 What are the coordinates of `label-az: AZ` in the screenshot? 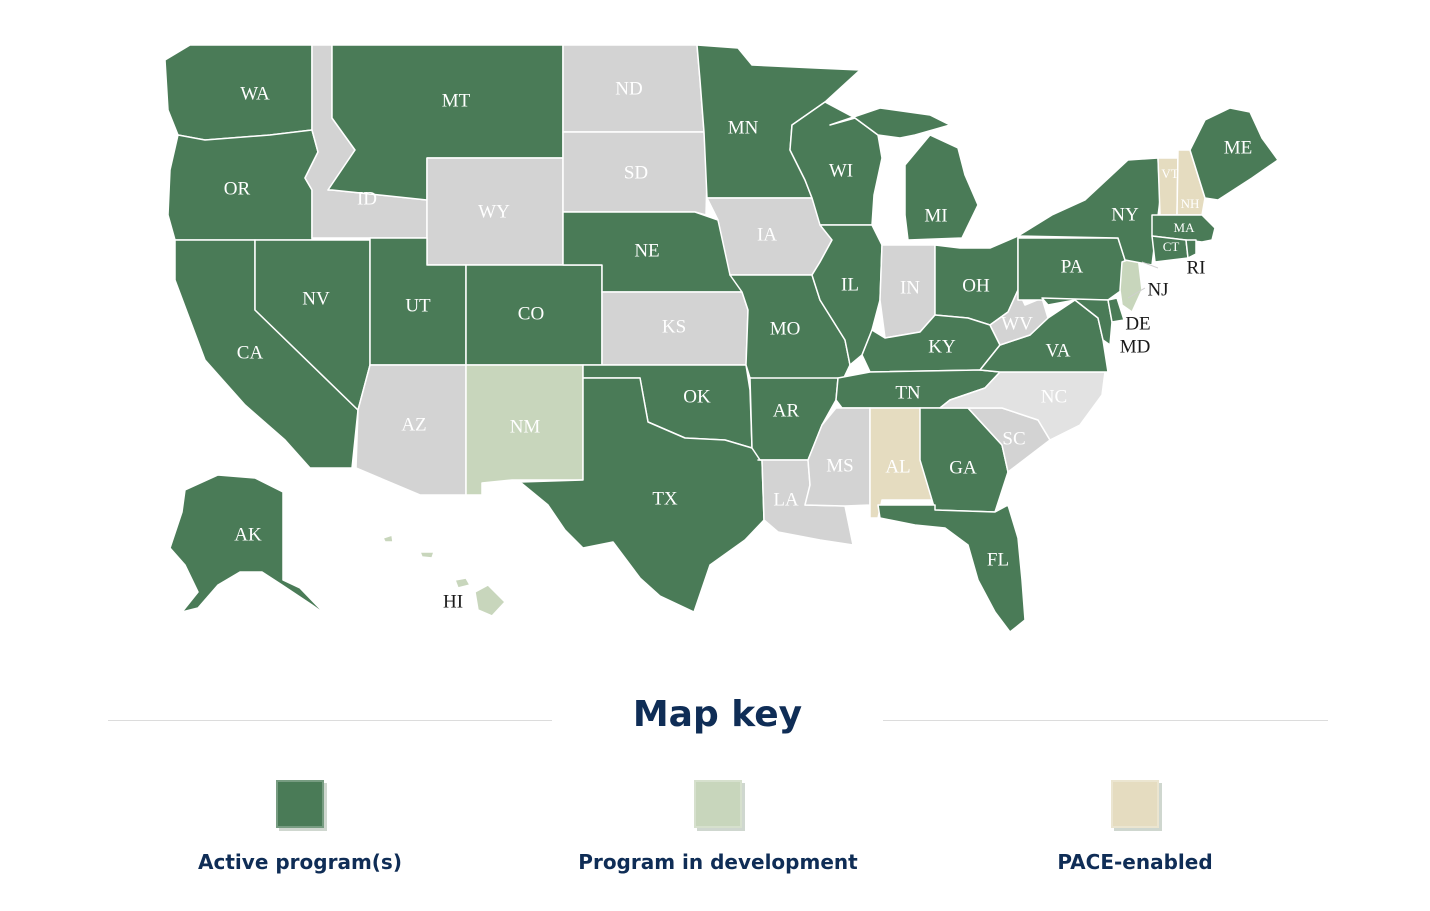 It's located at (413, 424).